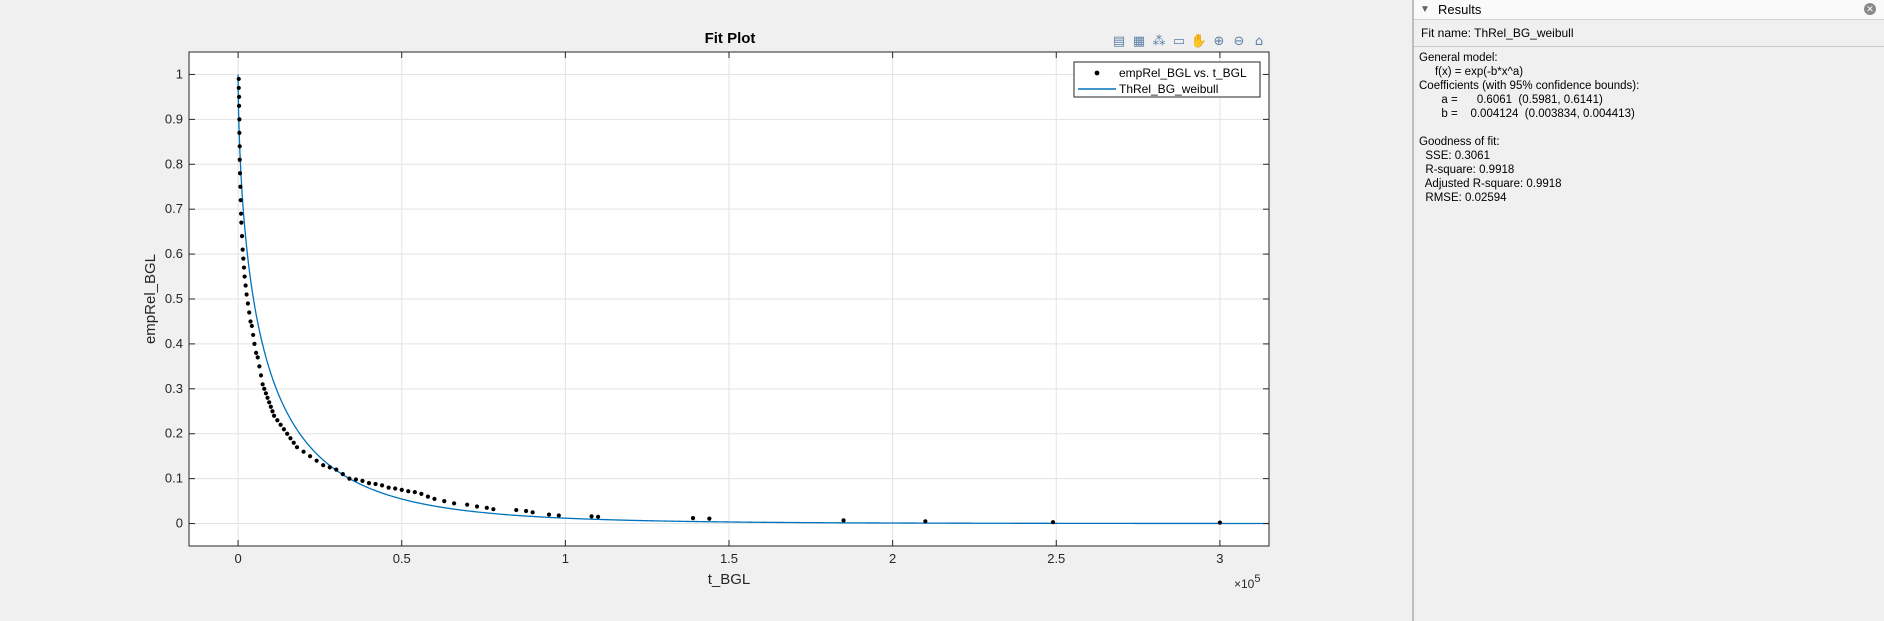 The width and height of the screenshot is (1884, 621). Describe the element at coordinates (174, 388) in the screenshot. I see `y-tick-label: 0.3` at that location.